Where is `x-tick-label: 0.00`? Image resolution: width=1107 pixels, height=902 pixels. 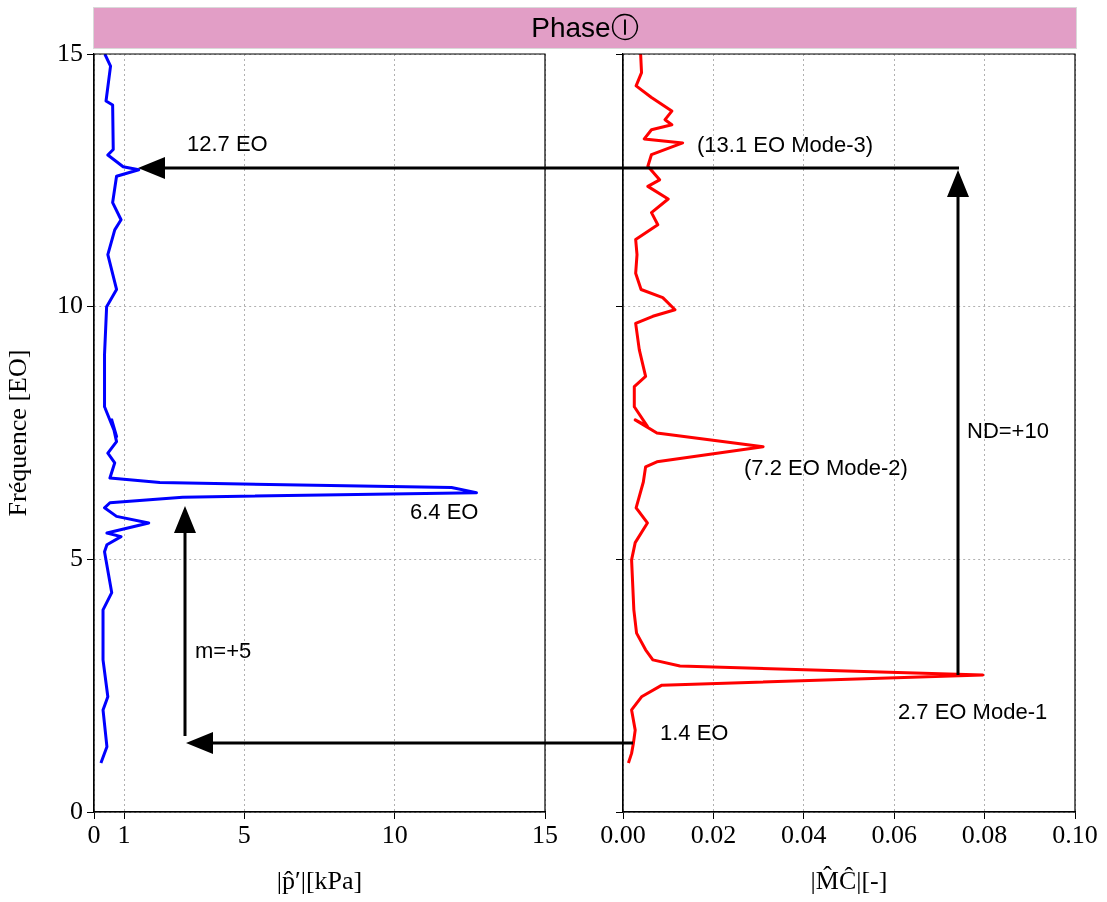
x-tick-label: 0.00 is located at coordinates (623, 835).